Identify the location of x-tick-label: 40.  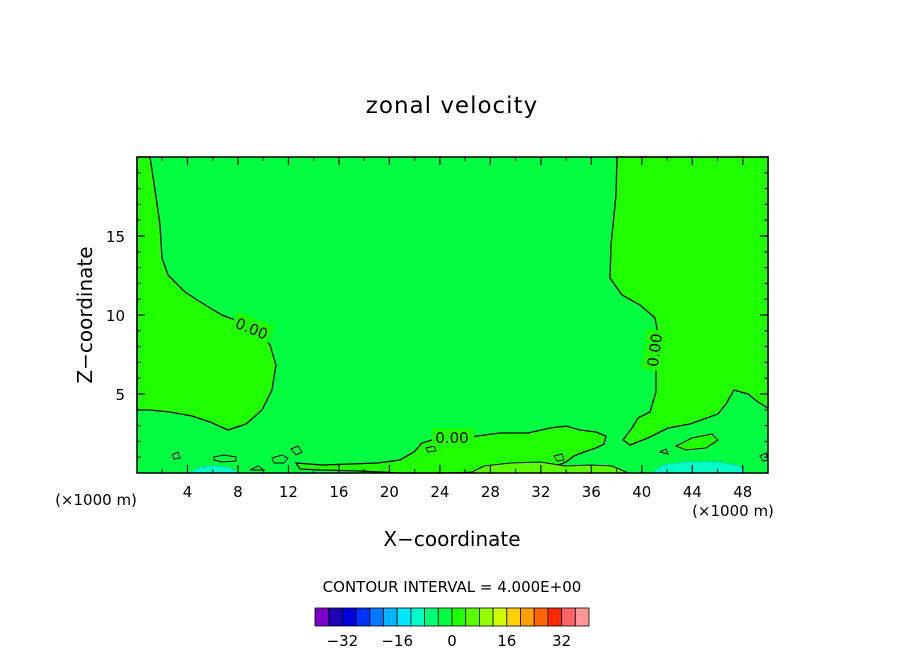
(641, 492).